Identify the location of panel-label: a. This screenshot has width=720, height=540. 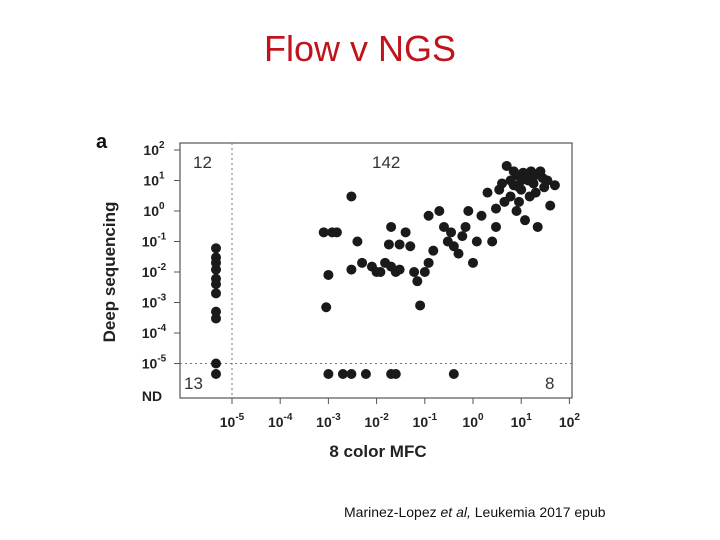
(102, 142).